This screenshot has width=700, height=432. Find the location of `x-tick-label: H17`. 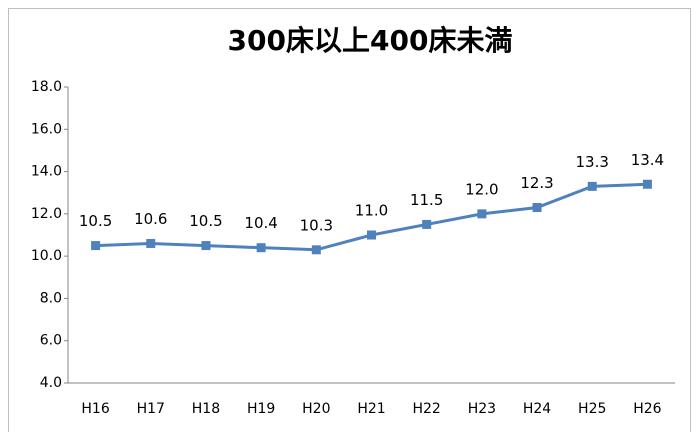

x-tick-label: H17 is located at coordinates (151, 409).